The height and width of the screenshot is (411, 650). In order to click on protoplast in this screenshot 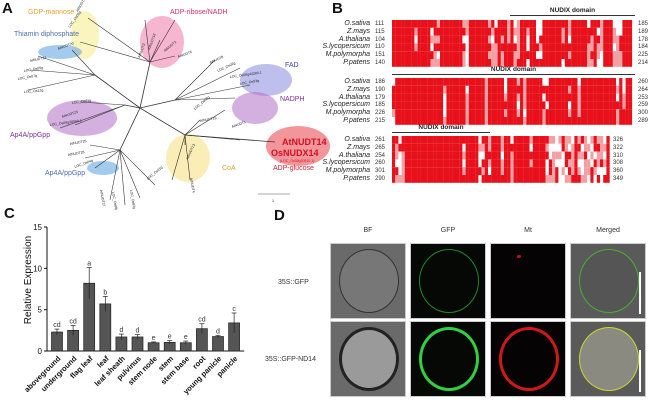, I will do `click(609, 359)`.